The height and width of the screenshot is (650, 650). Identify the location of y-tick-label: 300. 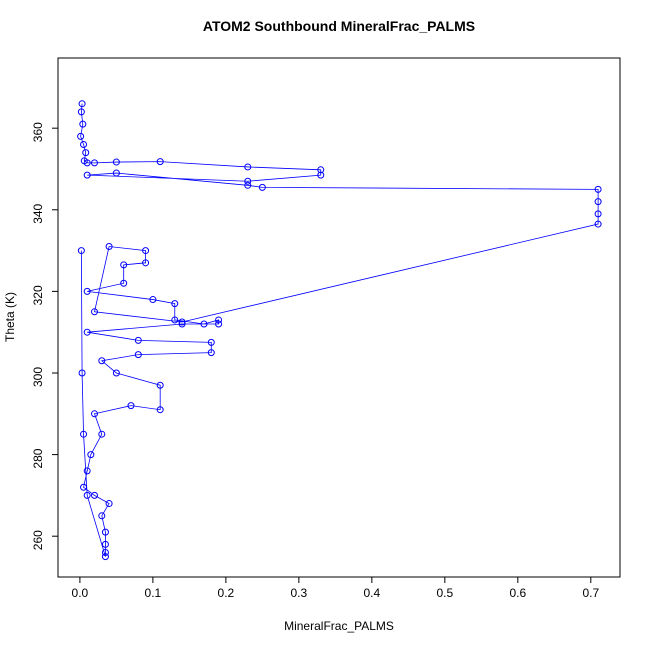
(38, 377).